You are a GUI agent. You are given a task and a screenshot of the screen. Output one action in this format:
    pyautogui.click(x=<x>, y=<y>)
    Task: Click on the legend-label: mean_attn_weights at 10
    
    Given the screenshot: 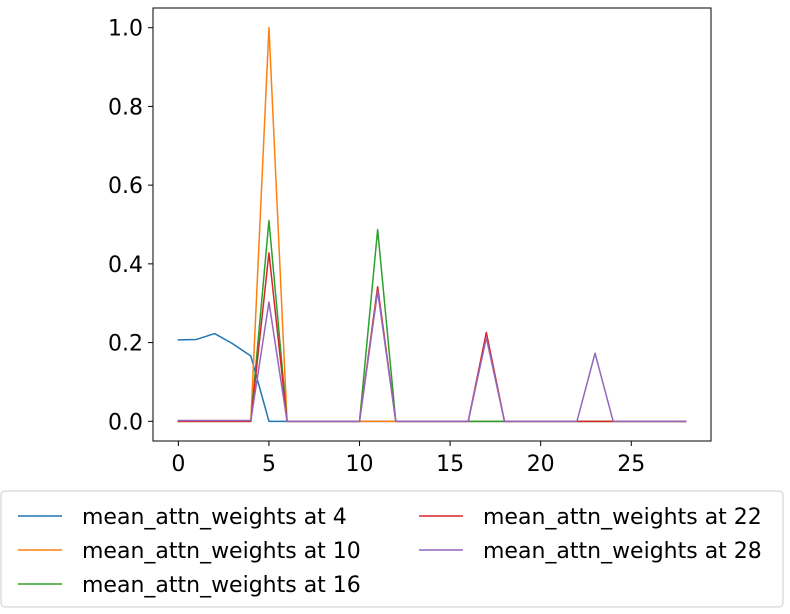 What is the action you would take?
    pyautogui.click(x=221, y=551)
    